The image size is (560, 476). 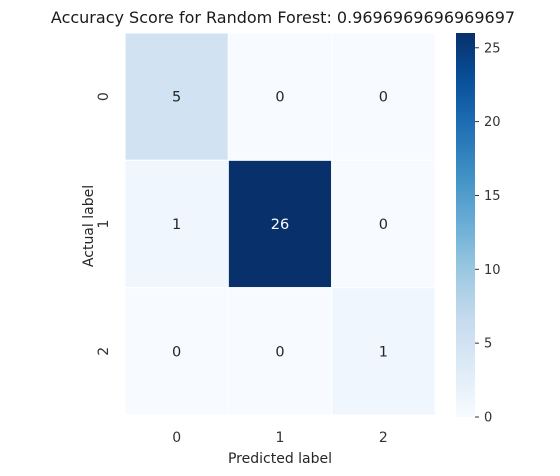 I want to click on colorbar-tick-label: 10, so click(x=492, y=270).